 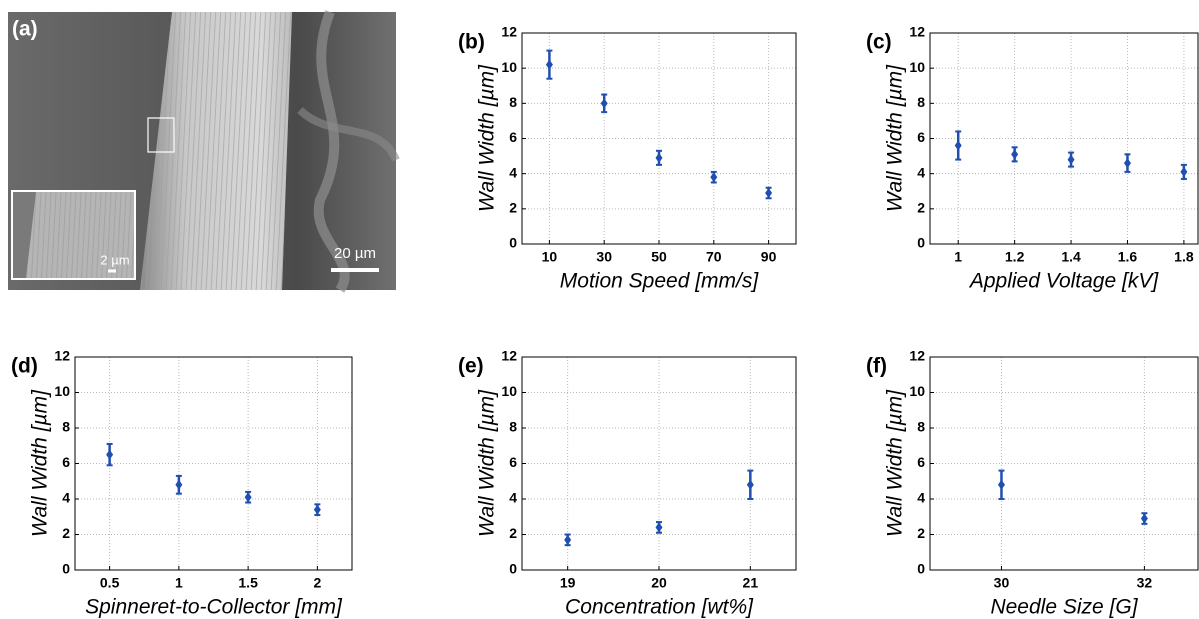 What do you see at coordinates (471, 42) in the screenshot?
I see `panel-label: (b)` at bounding box center [471, 42].